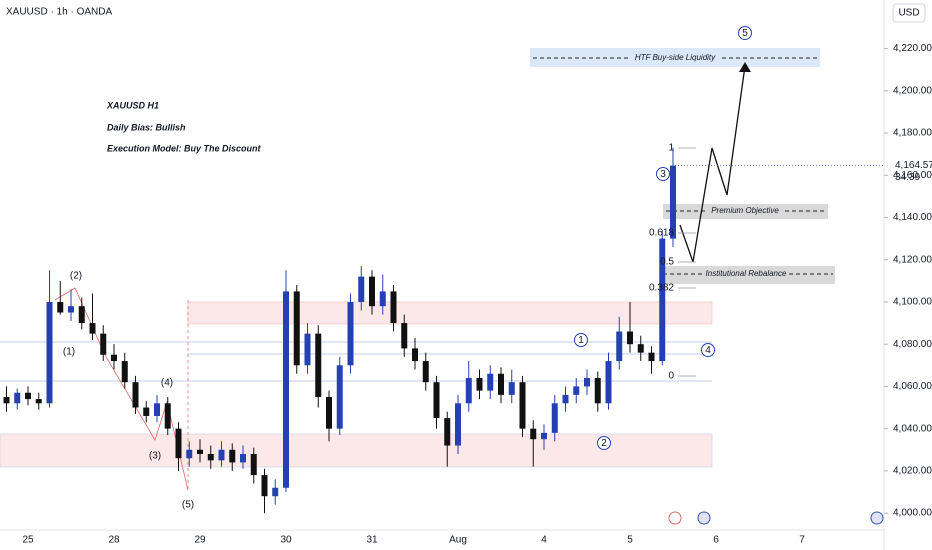  What do you see at coordinates (59, 12) in the screenshot?
I see `chart-title: XAUUSD · 1h · OANDA` at bounding box center [59, 12].